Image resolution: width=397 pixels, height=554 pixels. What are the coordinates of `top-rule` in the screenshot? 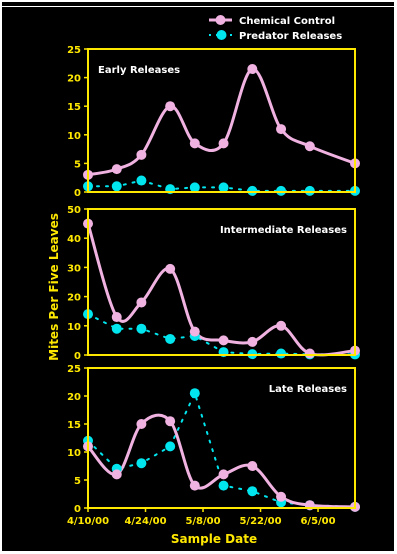 It's located at (198, 6).